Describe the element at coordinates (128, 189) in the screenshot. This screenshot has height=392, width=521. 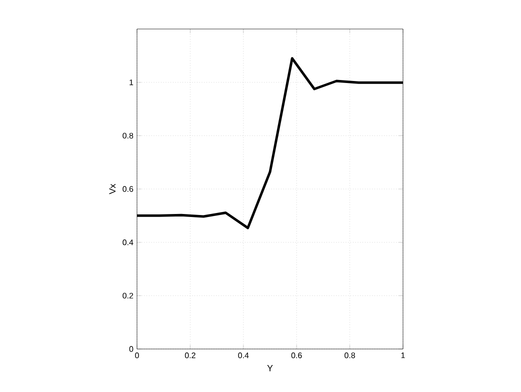
I see `y-tick-label: 0.6` at that location.